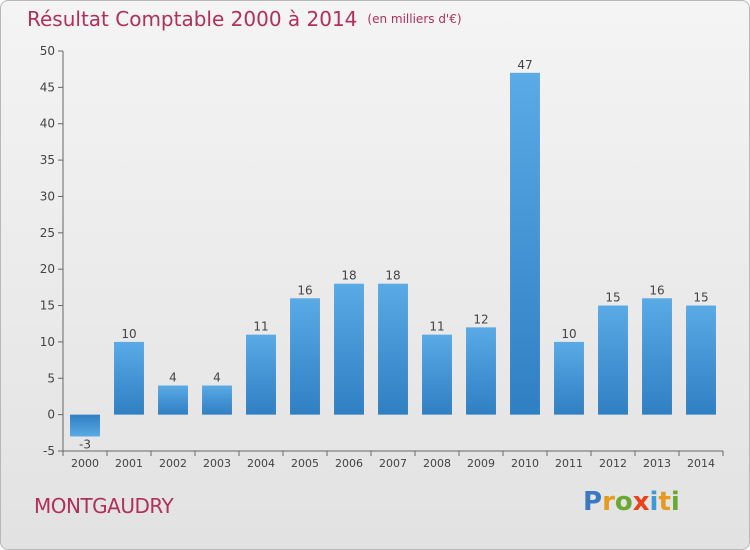 This screenshot has height=550, width=750. Describe the element at coordinates (437, 463) in the screenshot. I see `x-tick-label: 2008` at that location.